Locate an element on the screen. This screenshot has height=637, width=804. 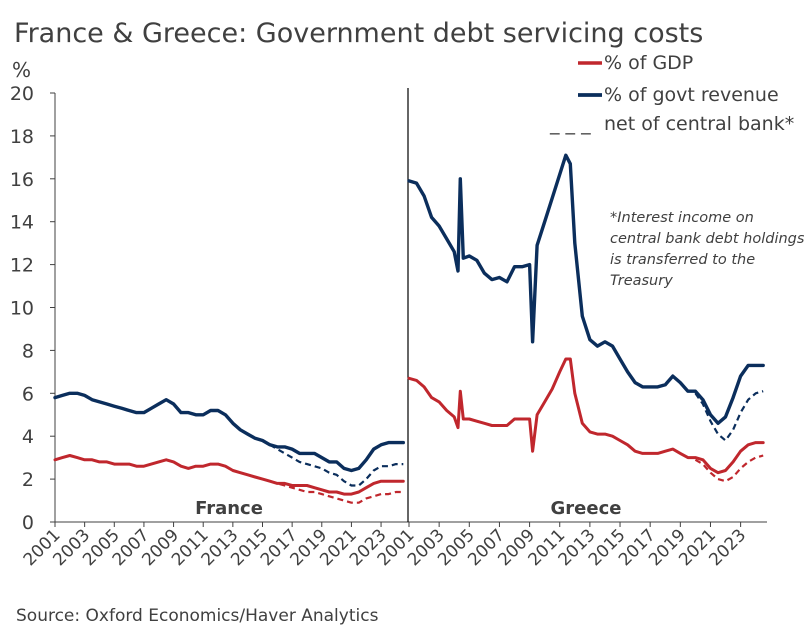
legend-net-label: net of central bank* is located at coordinates (699, 124).